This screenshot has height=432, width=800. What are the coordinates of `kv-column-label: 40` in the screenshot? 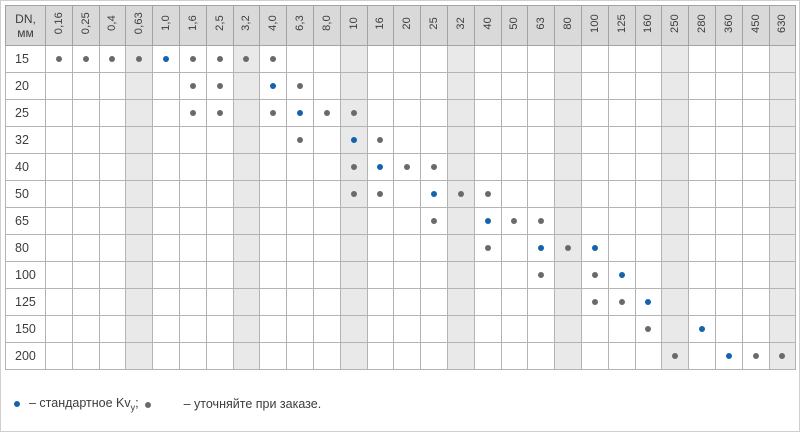 It's located at (487, 23).